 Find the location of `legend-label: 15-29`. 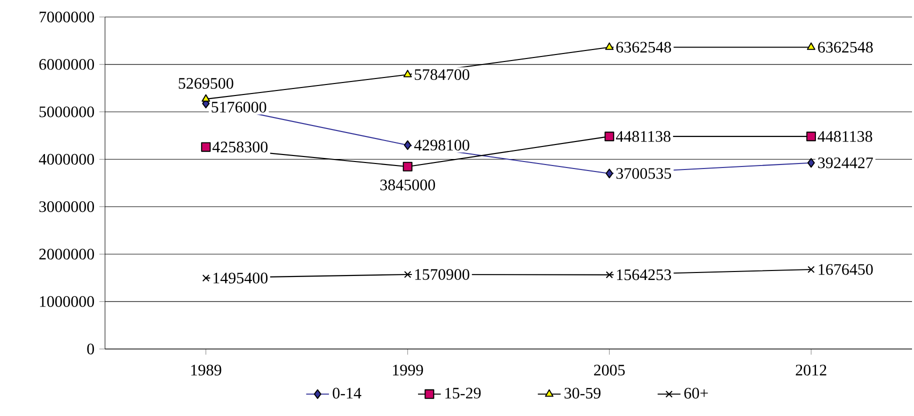

legend-label: 15-29 is located at coordinates (463, 393).